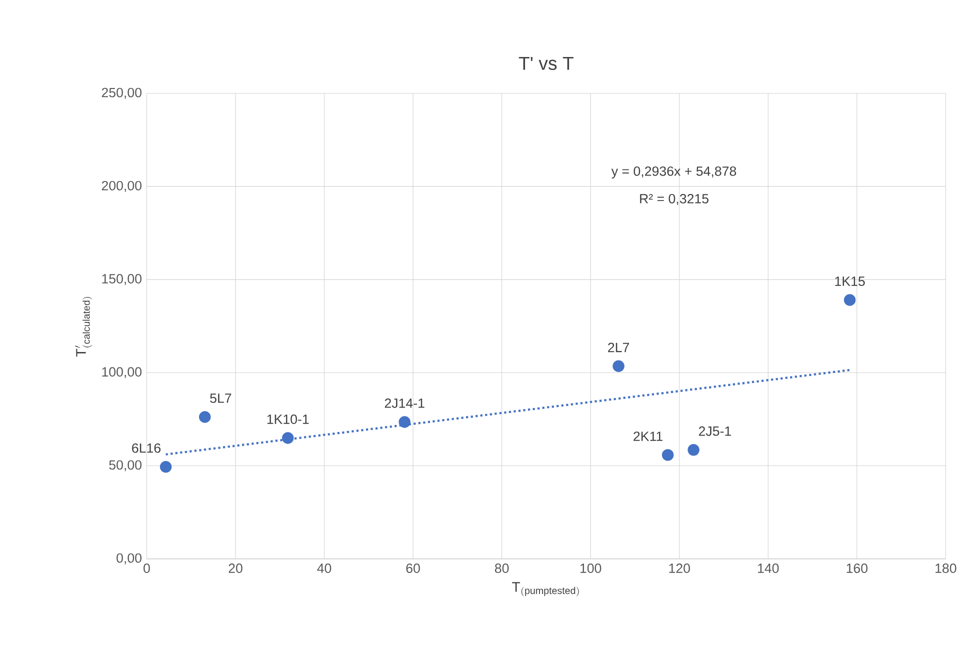  I want to click on annotation: 2L7, so click(618, 347).